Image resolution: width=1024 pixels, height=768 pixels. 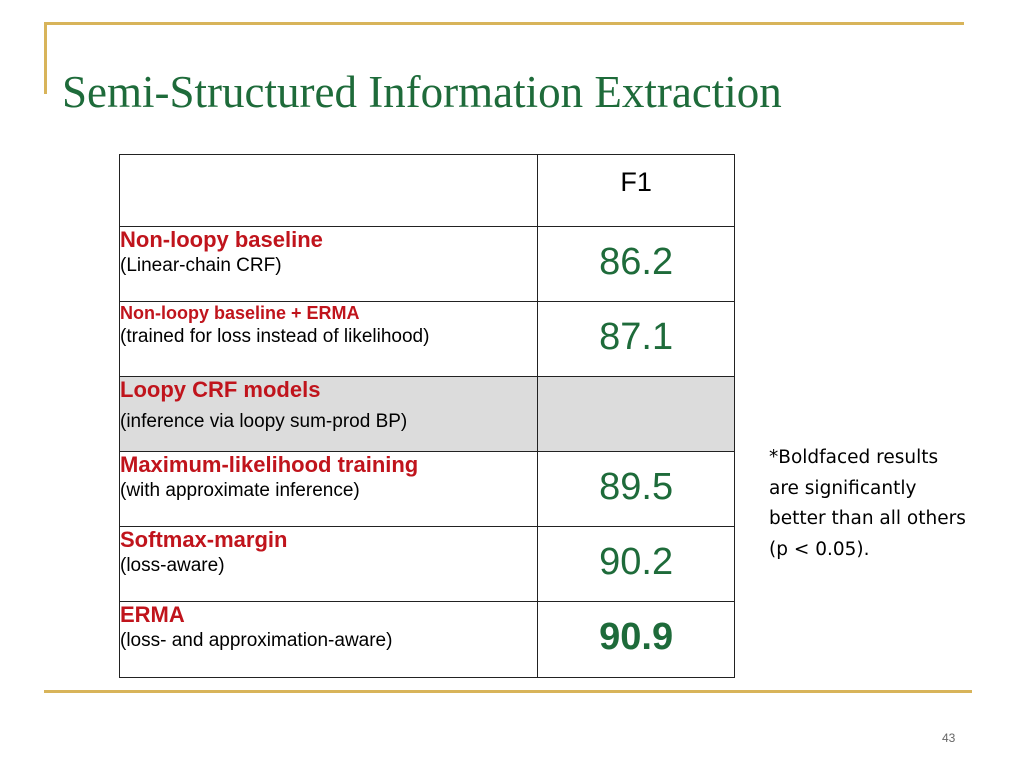 I want to click on header-method-cell, so click(x=328, y=190).